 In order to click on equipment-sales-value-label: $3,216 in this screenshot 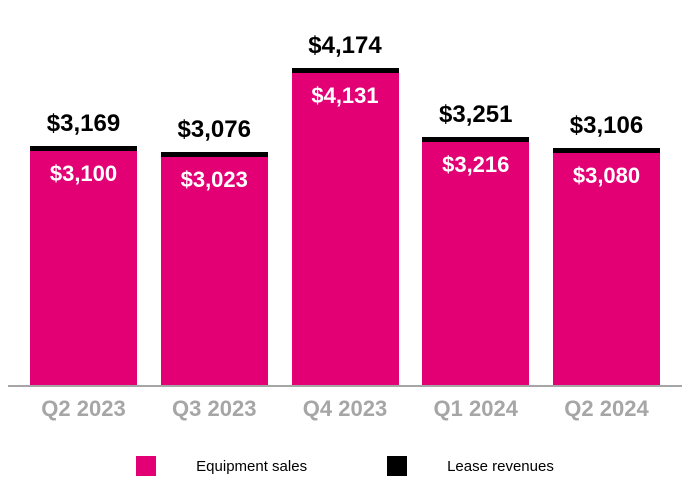, I will do `click(476, 164)`.